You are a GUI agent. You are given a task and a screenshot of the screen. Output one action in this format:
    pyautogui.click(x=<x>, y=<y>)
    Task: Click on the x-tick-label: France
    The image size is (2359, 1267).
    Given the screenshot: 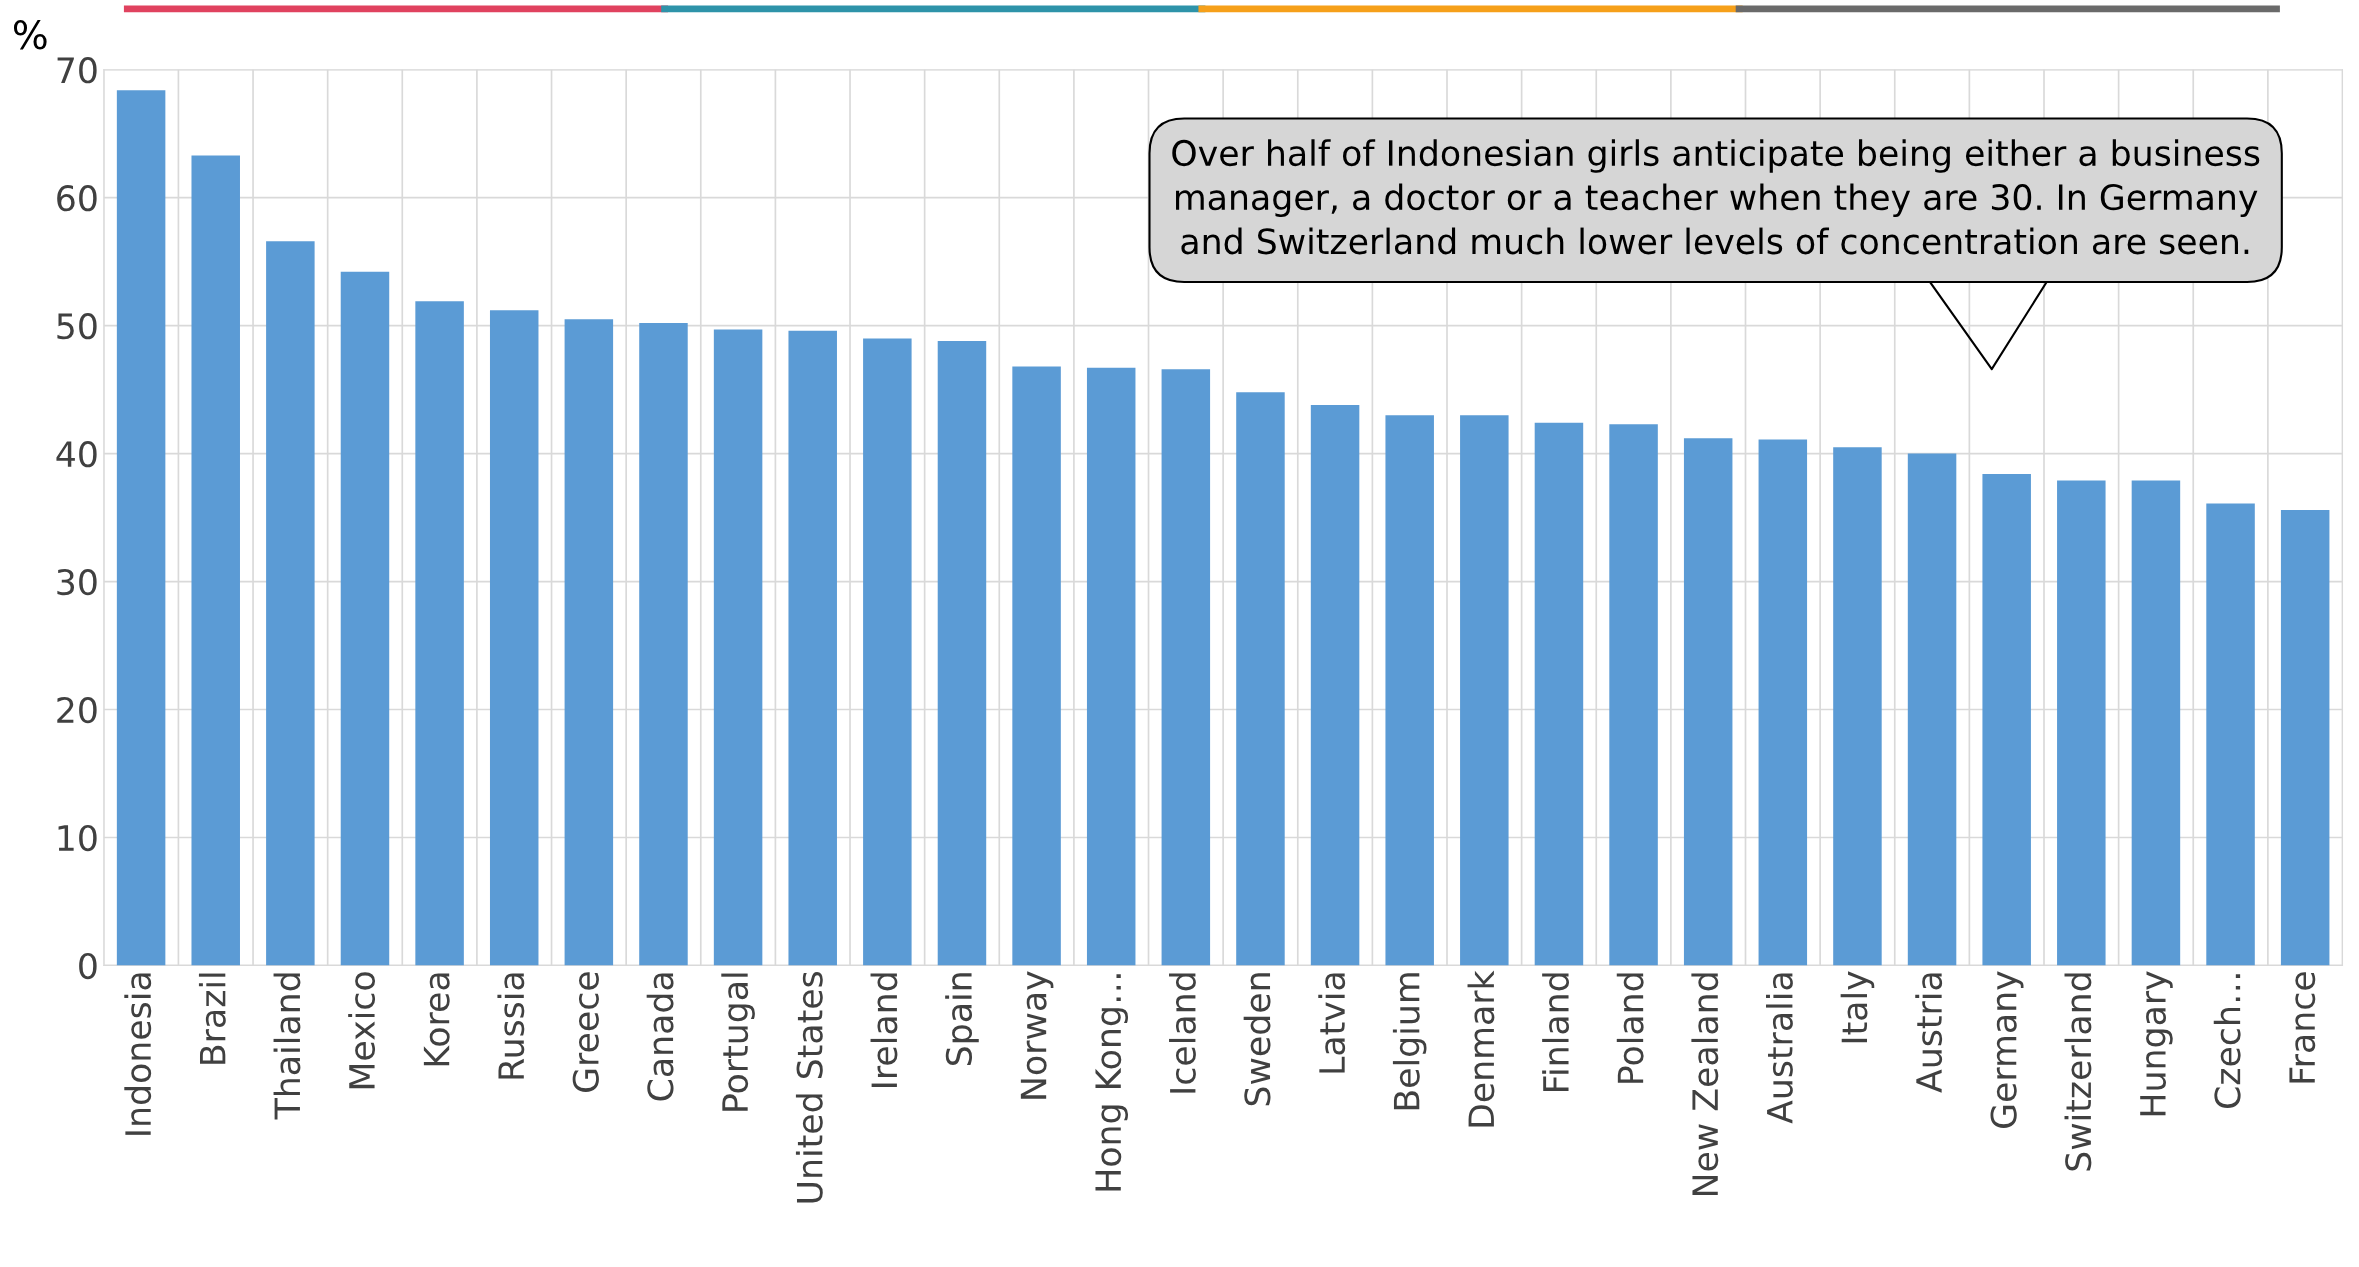 What is the action you would take?
    pyautogui.click(x=2302, y=1027)
    